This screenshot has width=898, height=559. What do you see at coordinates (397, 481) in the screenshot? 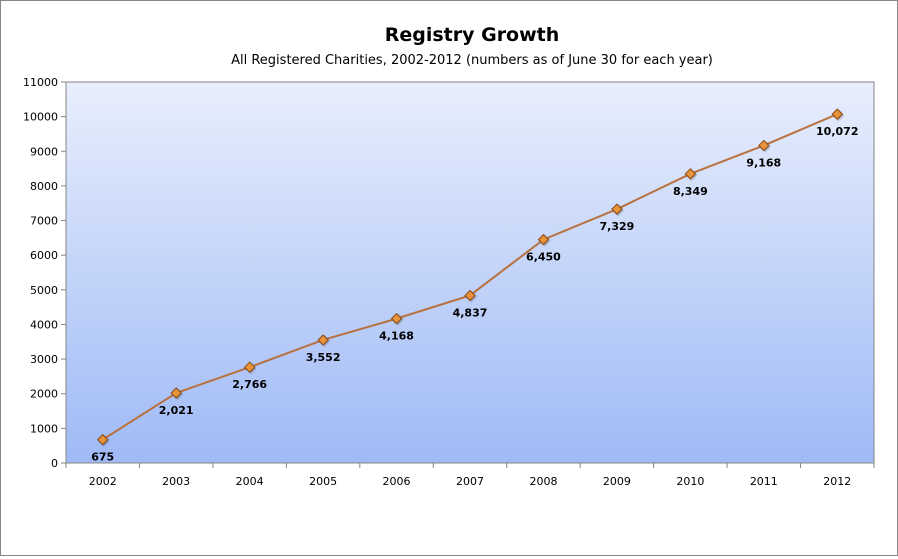
I see `x-tick-label: 2006` at bounding box center [397, 481].